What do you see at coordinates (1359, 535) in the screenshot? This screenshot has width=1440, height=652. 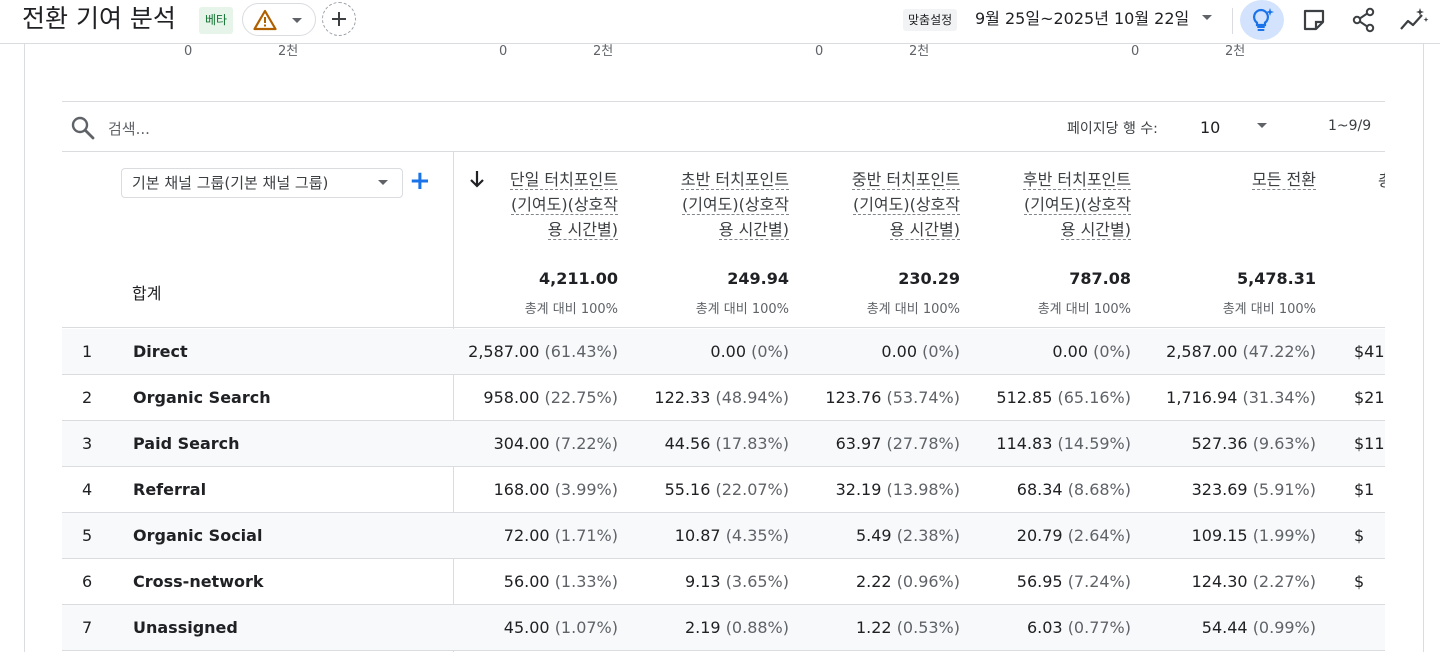 I see `revenue-cell-clipped: $` at bounding box center [1359, 535].